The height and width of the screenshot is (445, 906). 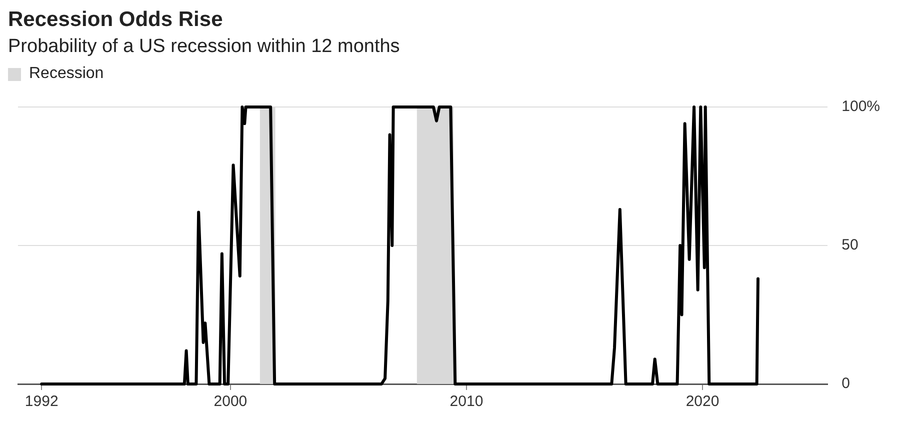 What do you see at coordinates (231, 401) in the screenshot?
I see `x-tick-label: 2000` at bounding box center [231, 401].